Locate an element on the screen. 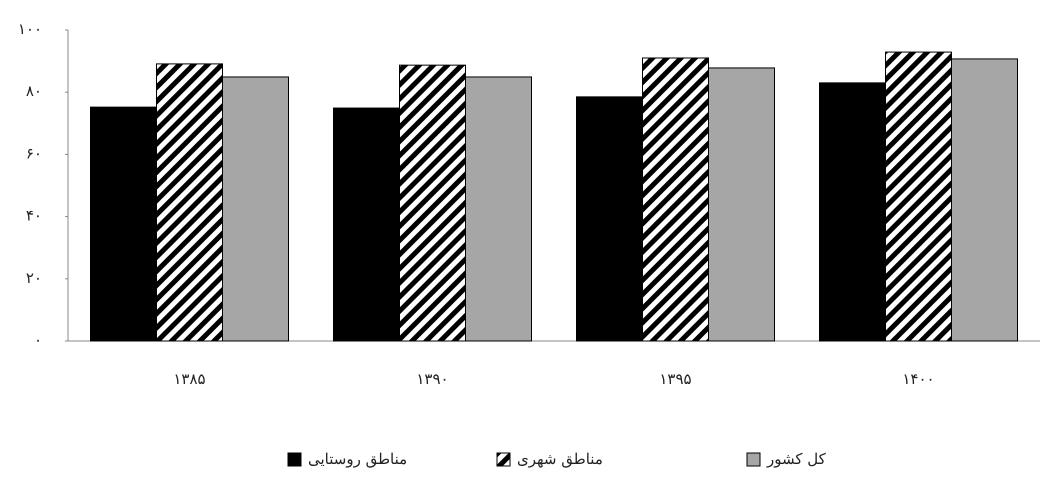 The height and width of the screenshot is (480, 1060). x-tick-label: ۱۳۸۵ is located at coordinates (189, 379).